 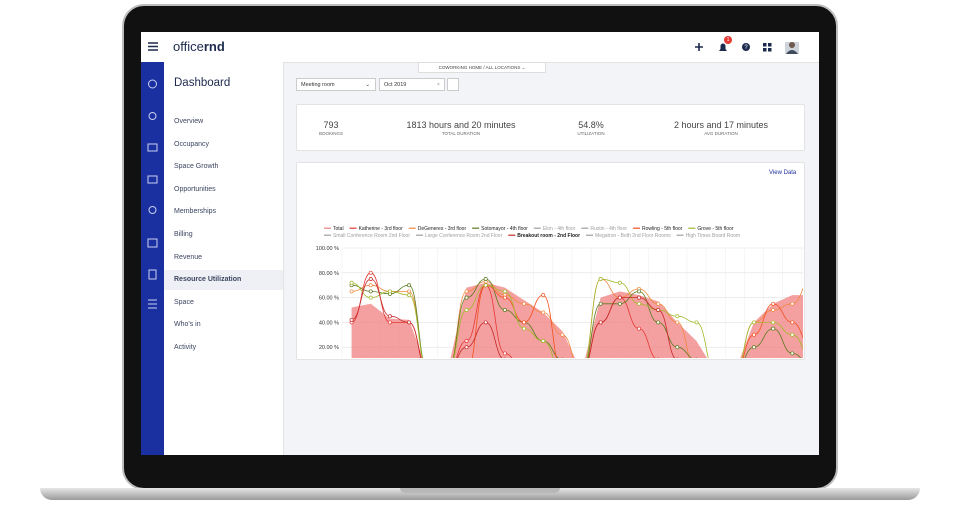 I want to click on resource-value: Meeting room, so click(x=318, y=85).